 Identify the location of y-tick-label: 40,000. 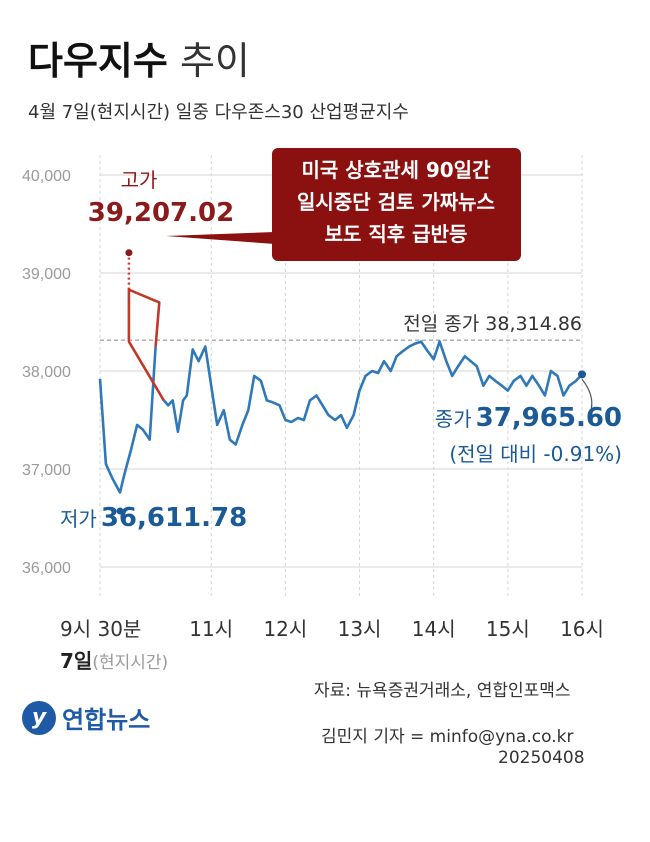
(46, 176).